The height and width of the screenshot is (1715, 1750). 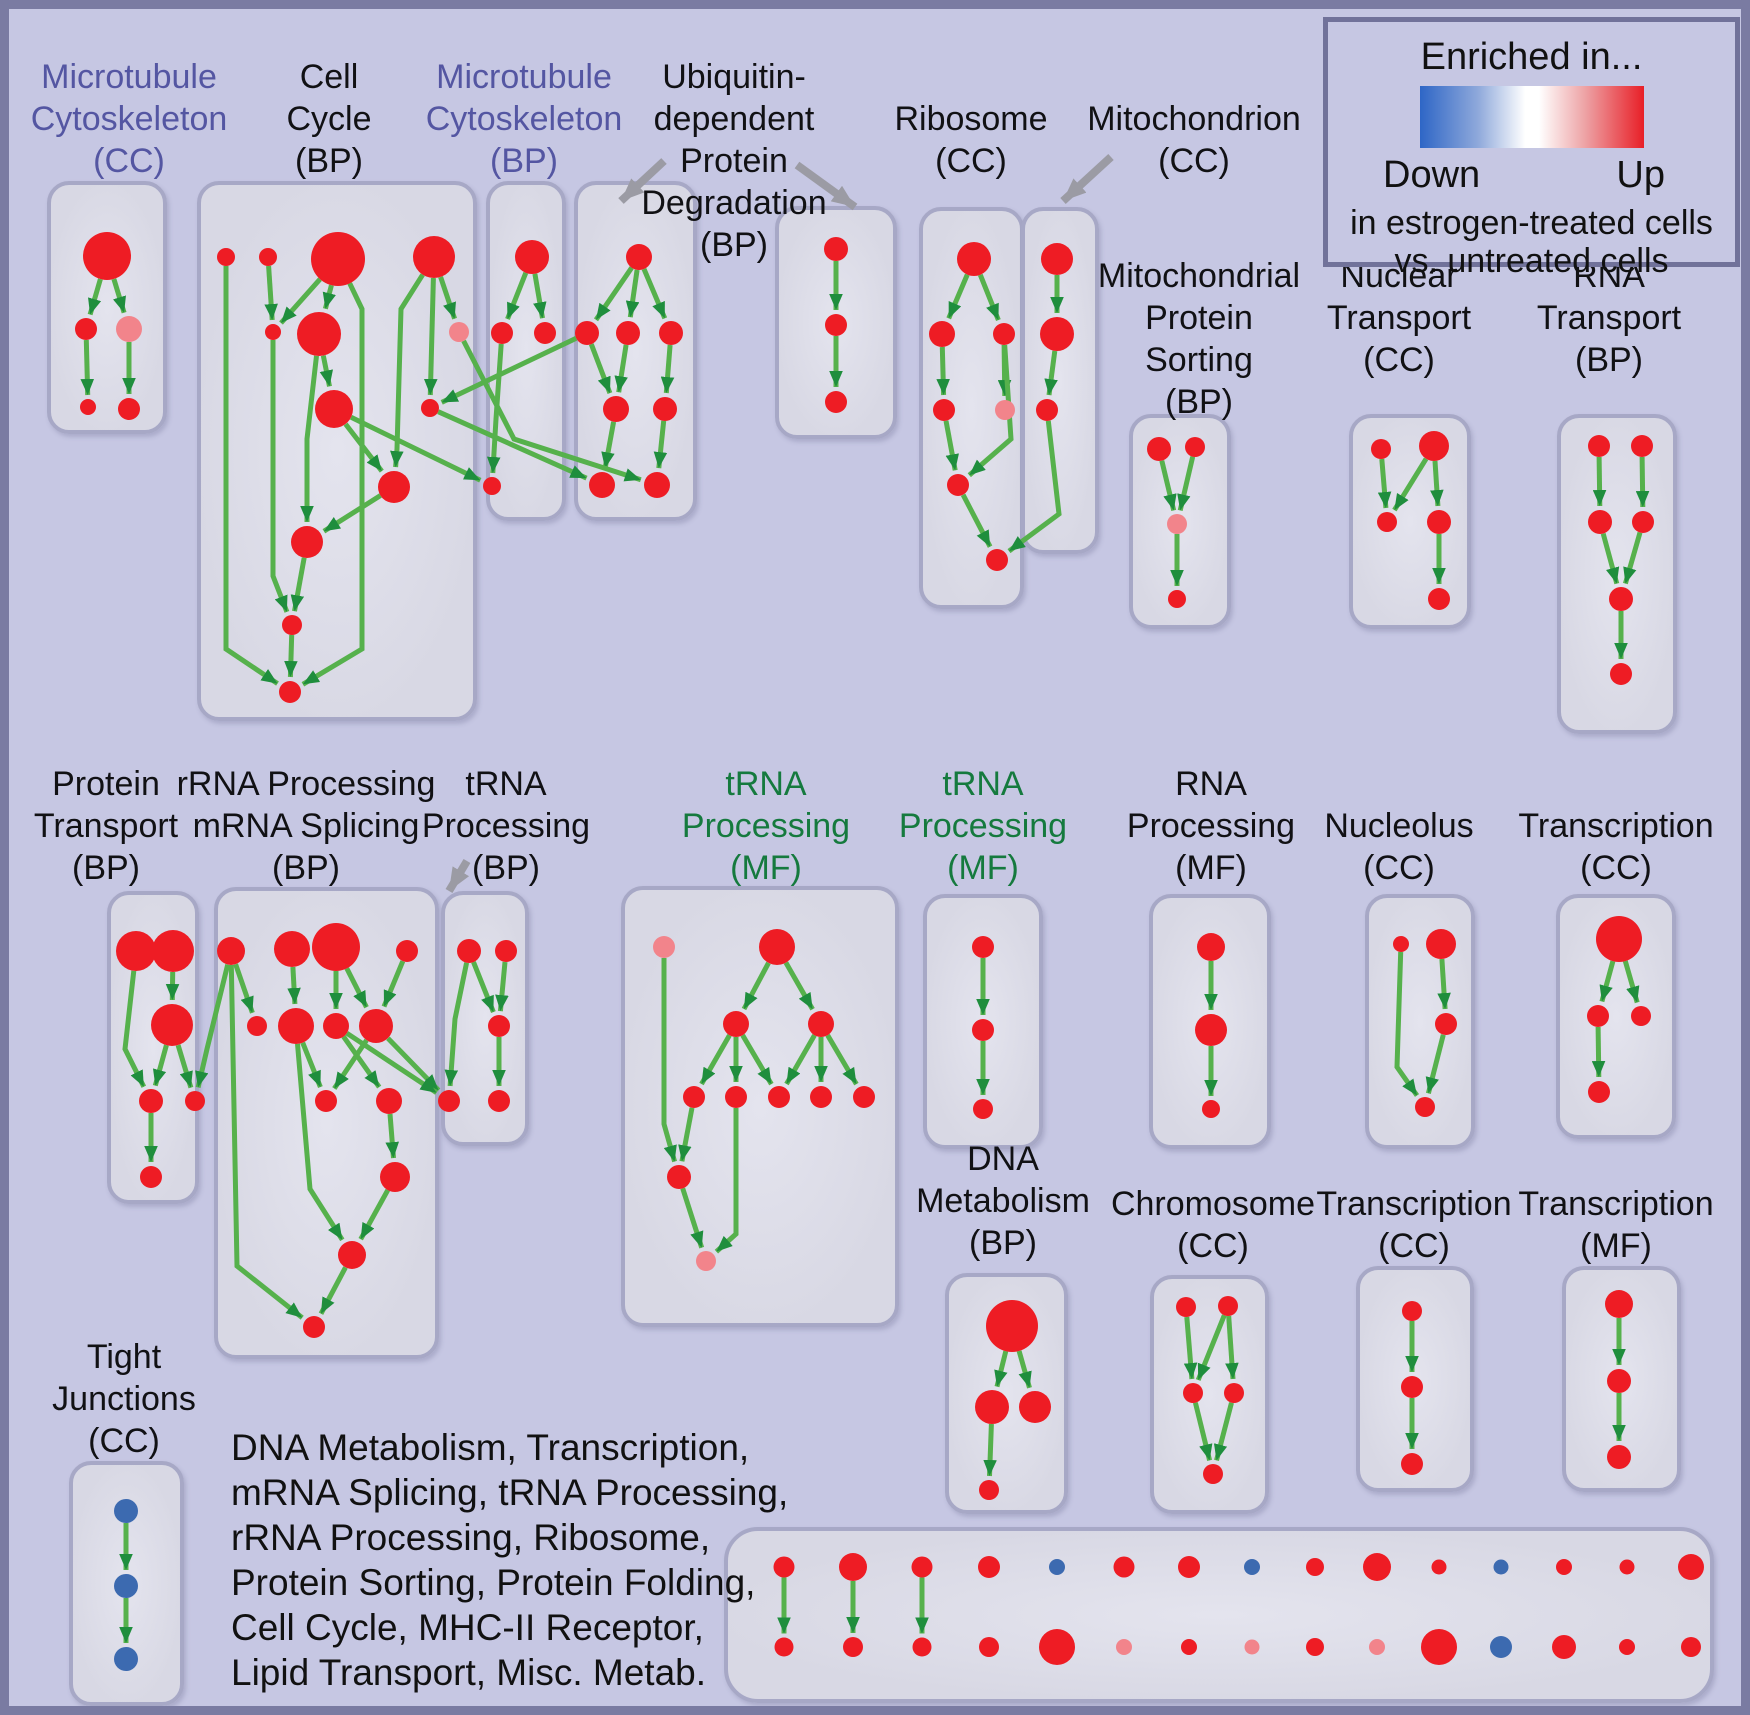 I want to click on group-box-misc-summary, so click(x=1219, y=1615).